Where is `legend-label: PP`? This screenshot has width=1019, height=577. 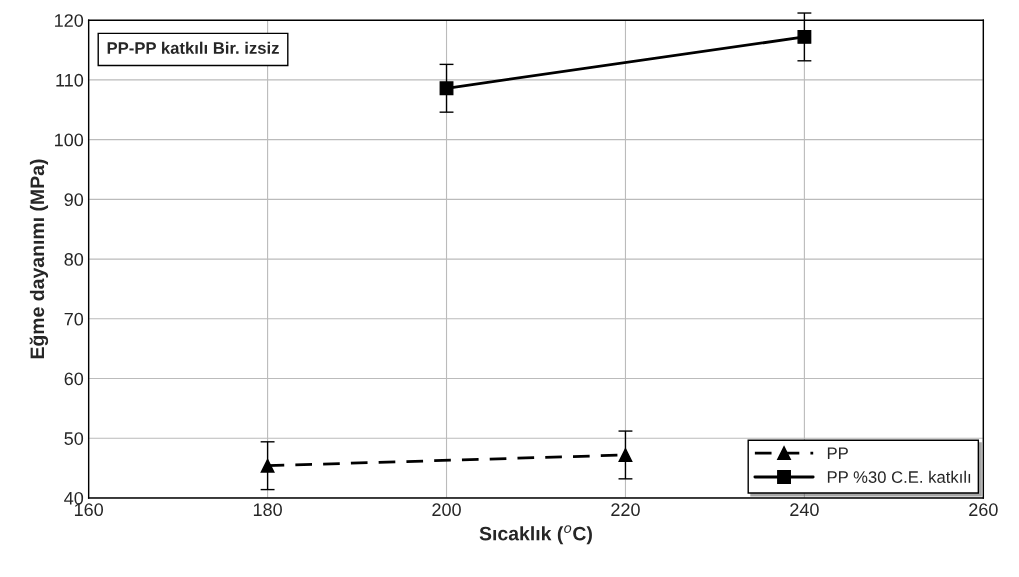 legend-label: PP is located at coordinates (837, 453).